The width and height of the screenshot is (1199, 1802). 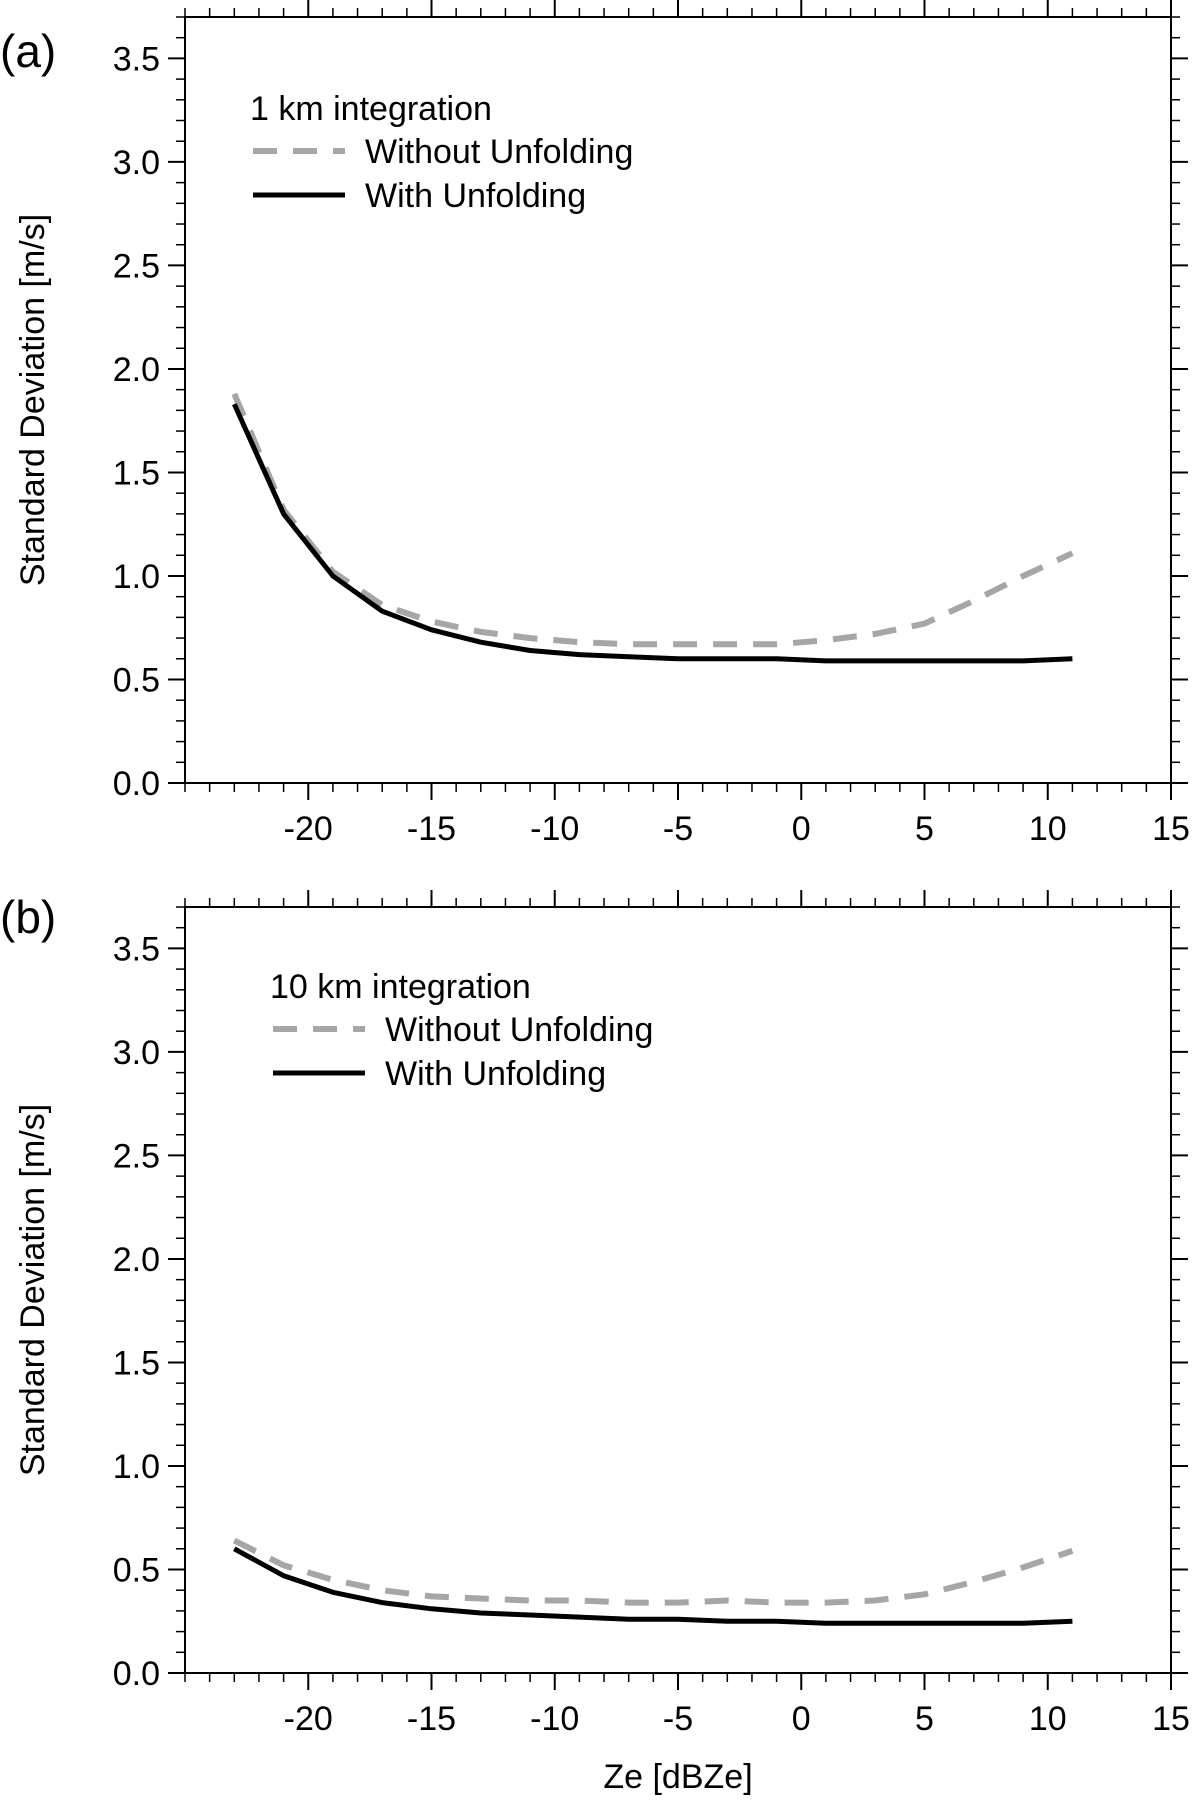 What do you see at coordinates (28, 917) in the screenshot?
I see `panel-label: (b)` at bounding box center [28, 917].